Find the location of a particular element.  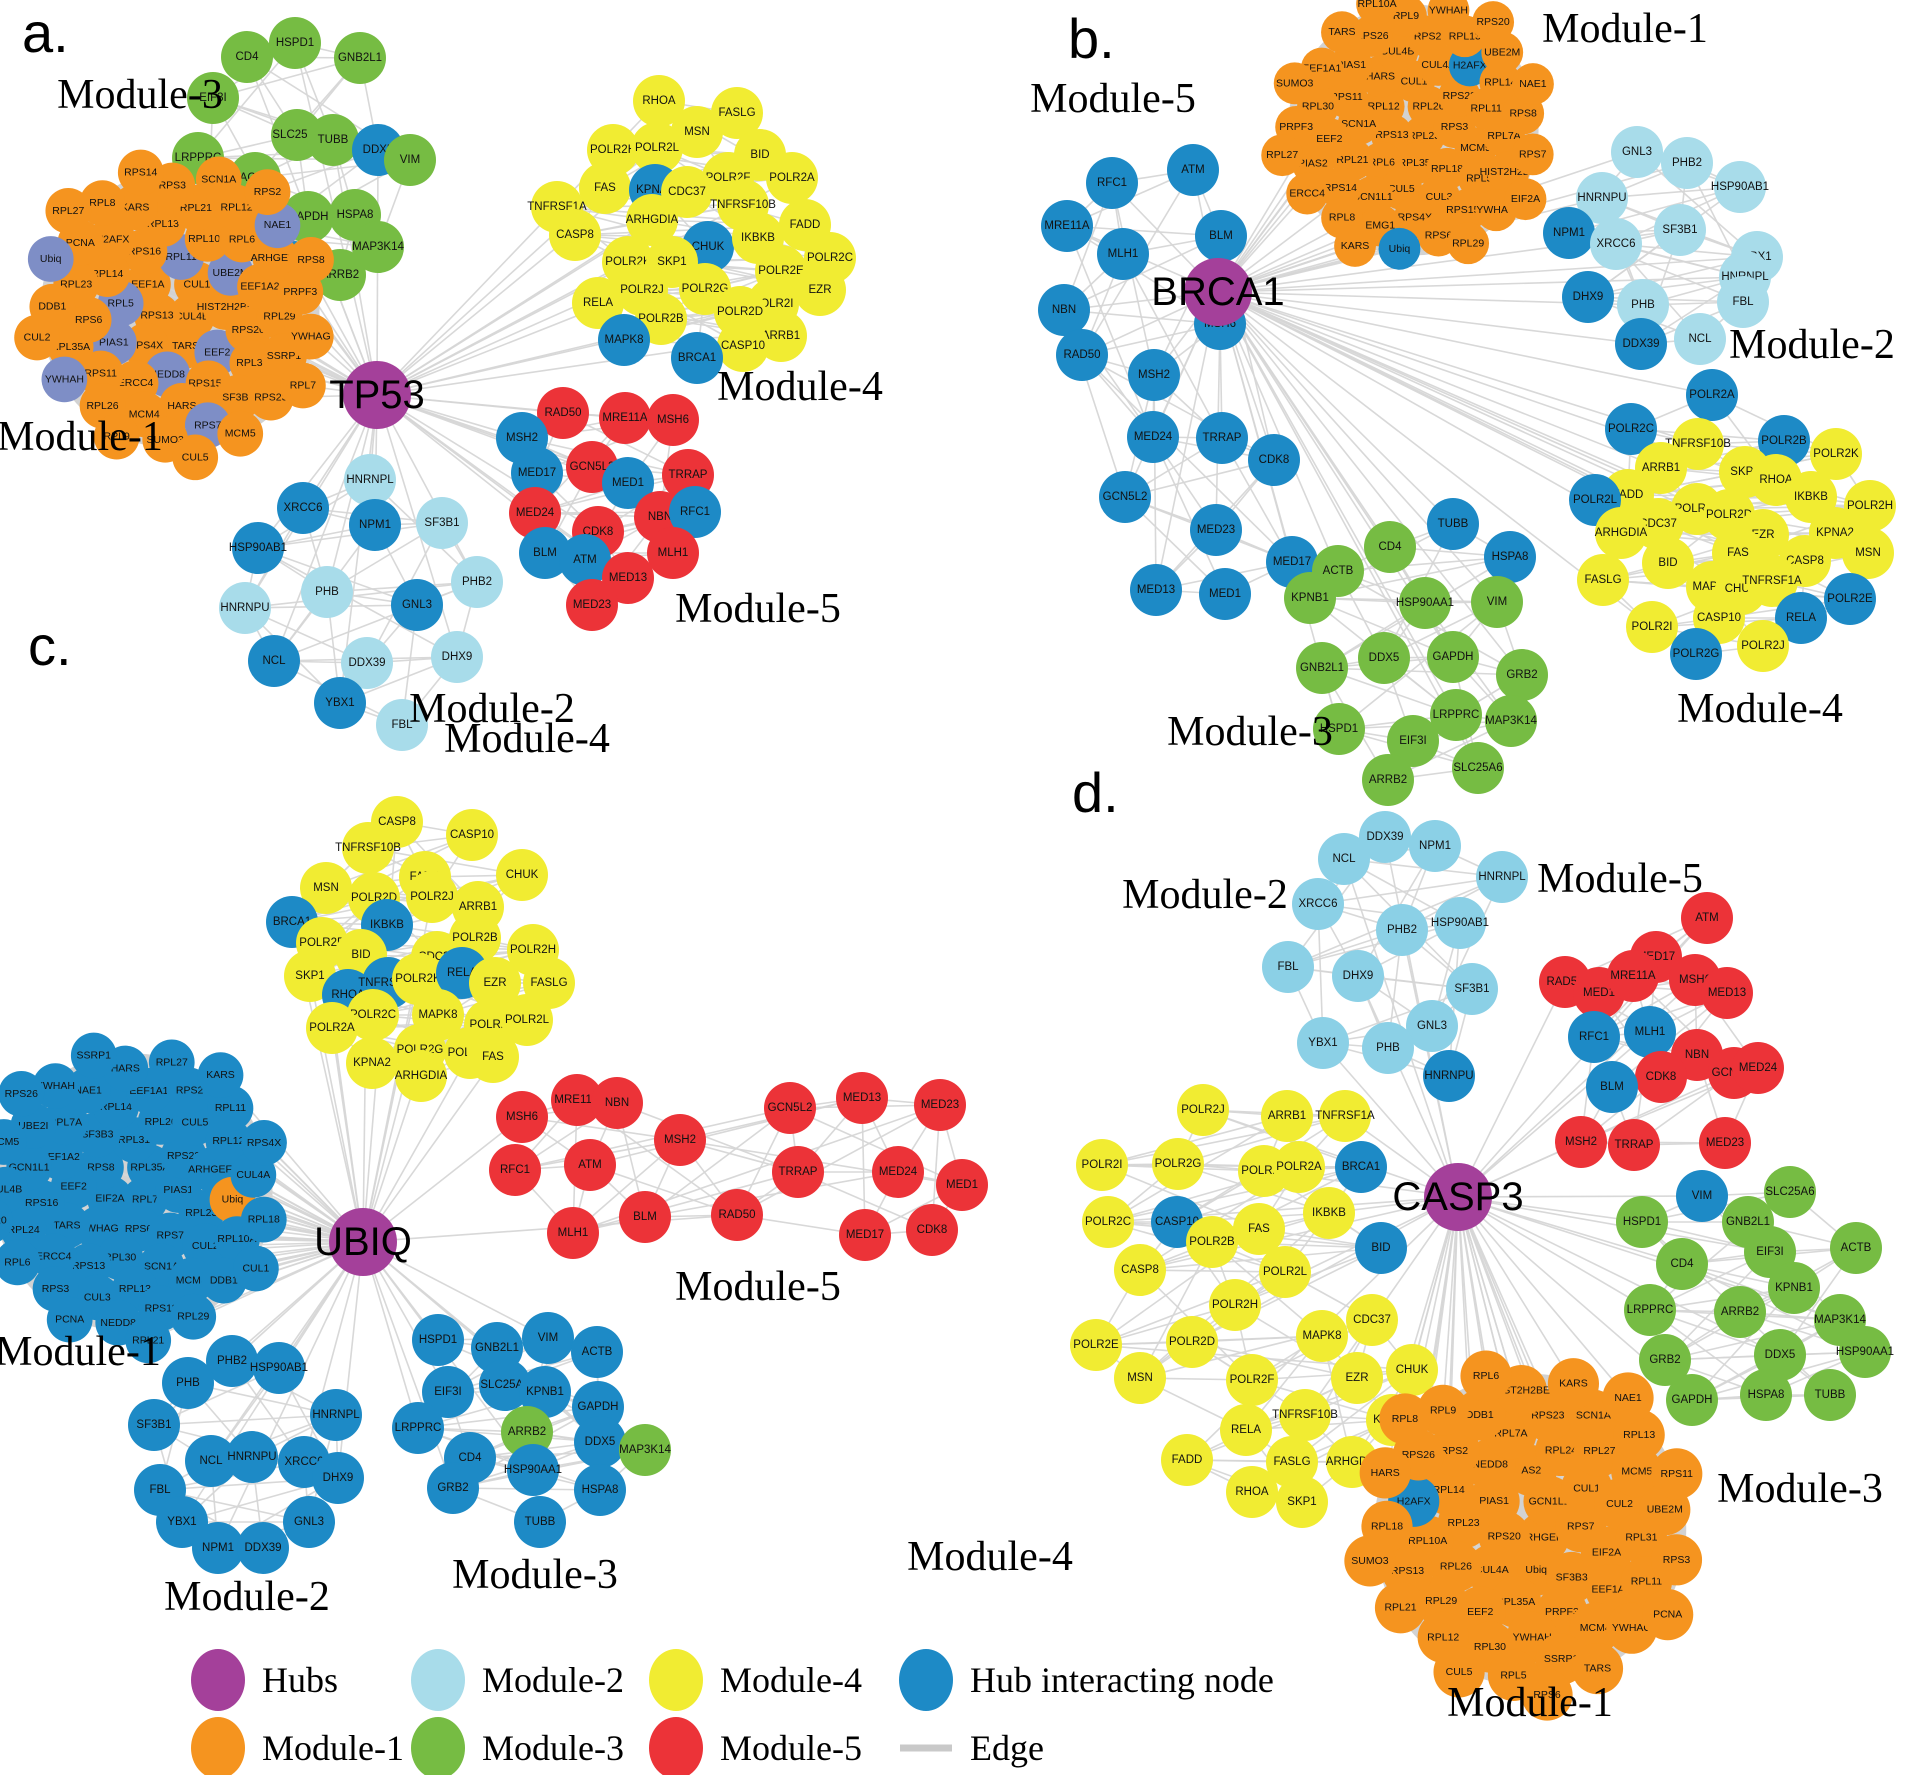

node-IKBKB is located at coordinates (1329, 1213).